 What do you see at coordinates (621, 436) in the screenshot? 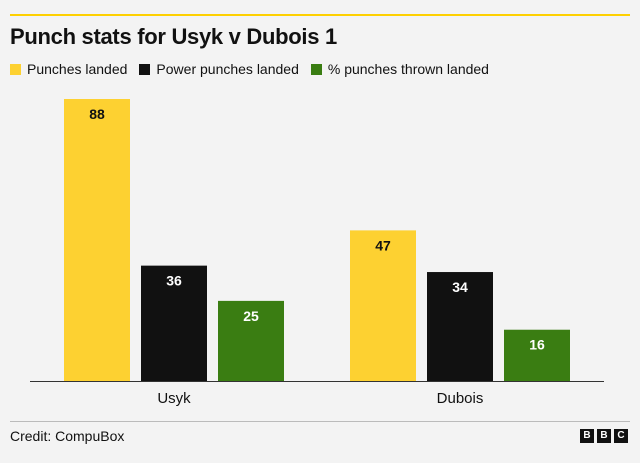
I see `bbc-logo-block: C` at bounding box center [621, 436].